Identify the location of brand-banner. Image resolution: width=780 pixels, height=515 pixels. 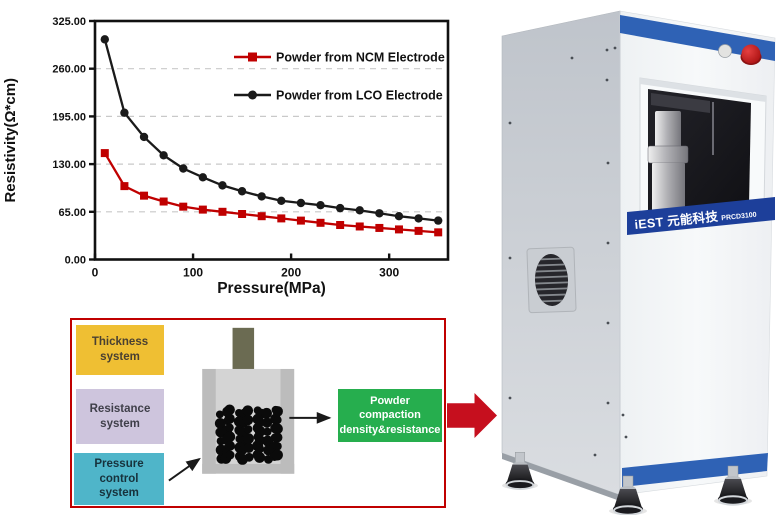
(701, 216).